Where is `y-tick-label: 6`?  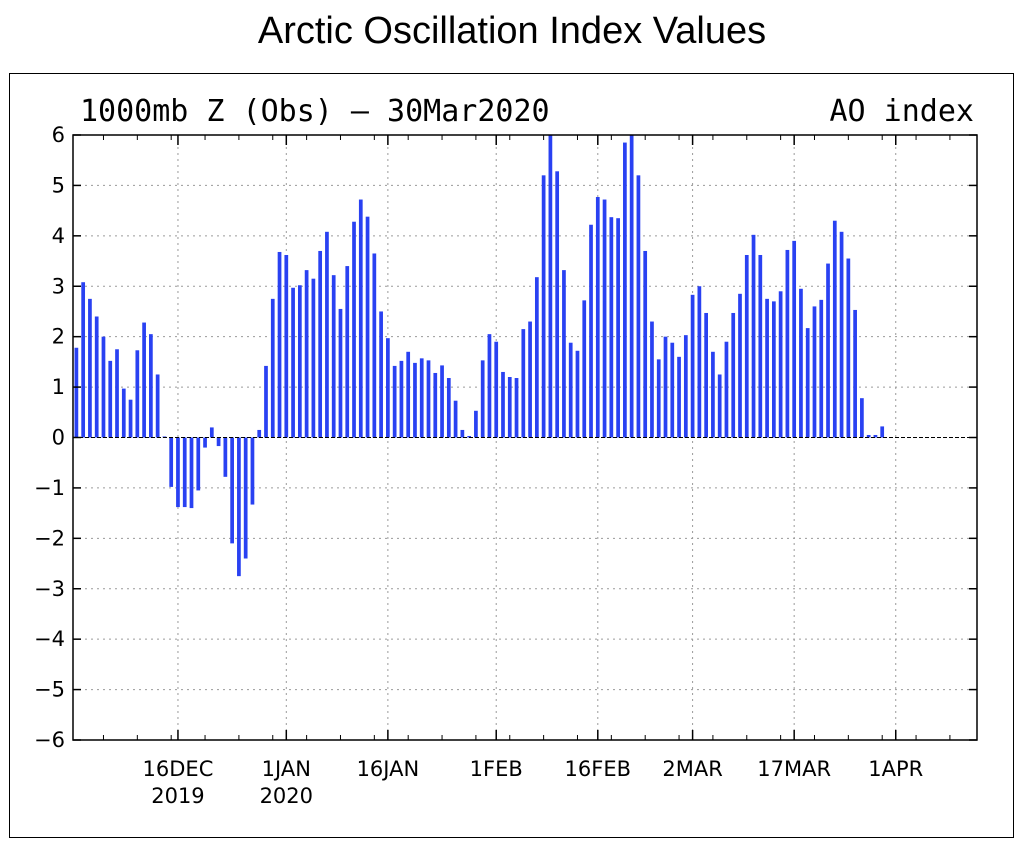
y-tick-label: 6 is located at coordinates (58, 135).